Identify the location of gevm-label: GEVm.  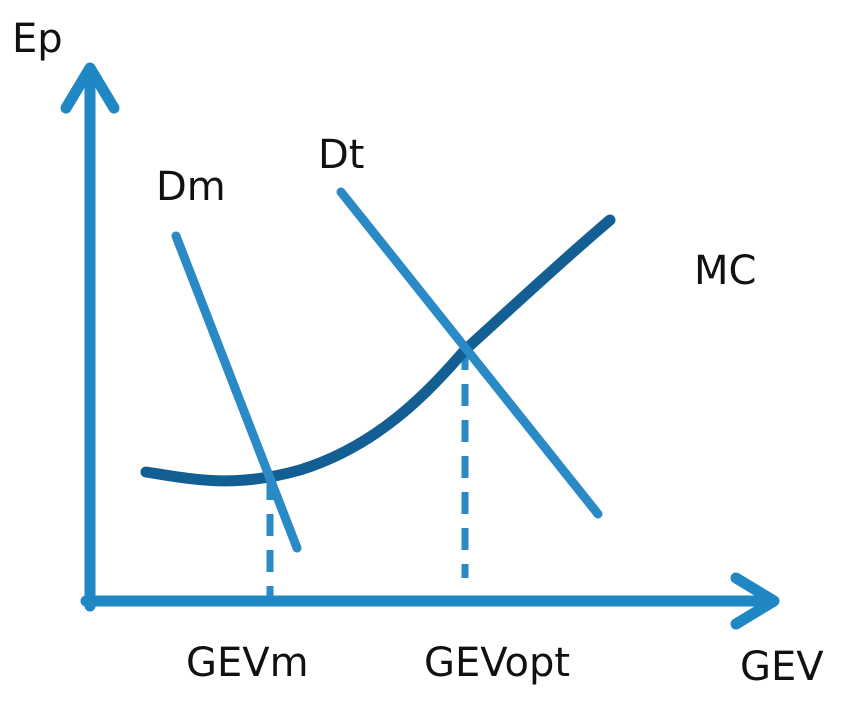
(247, 663).